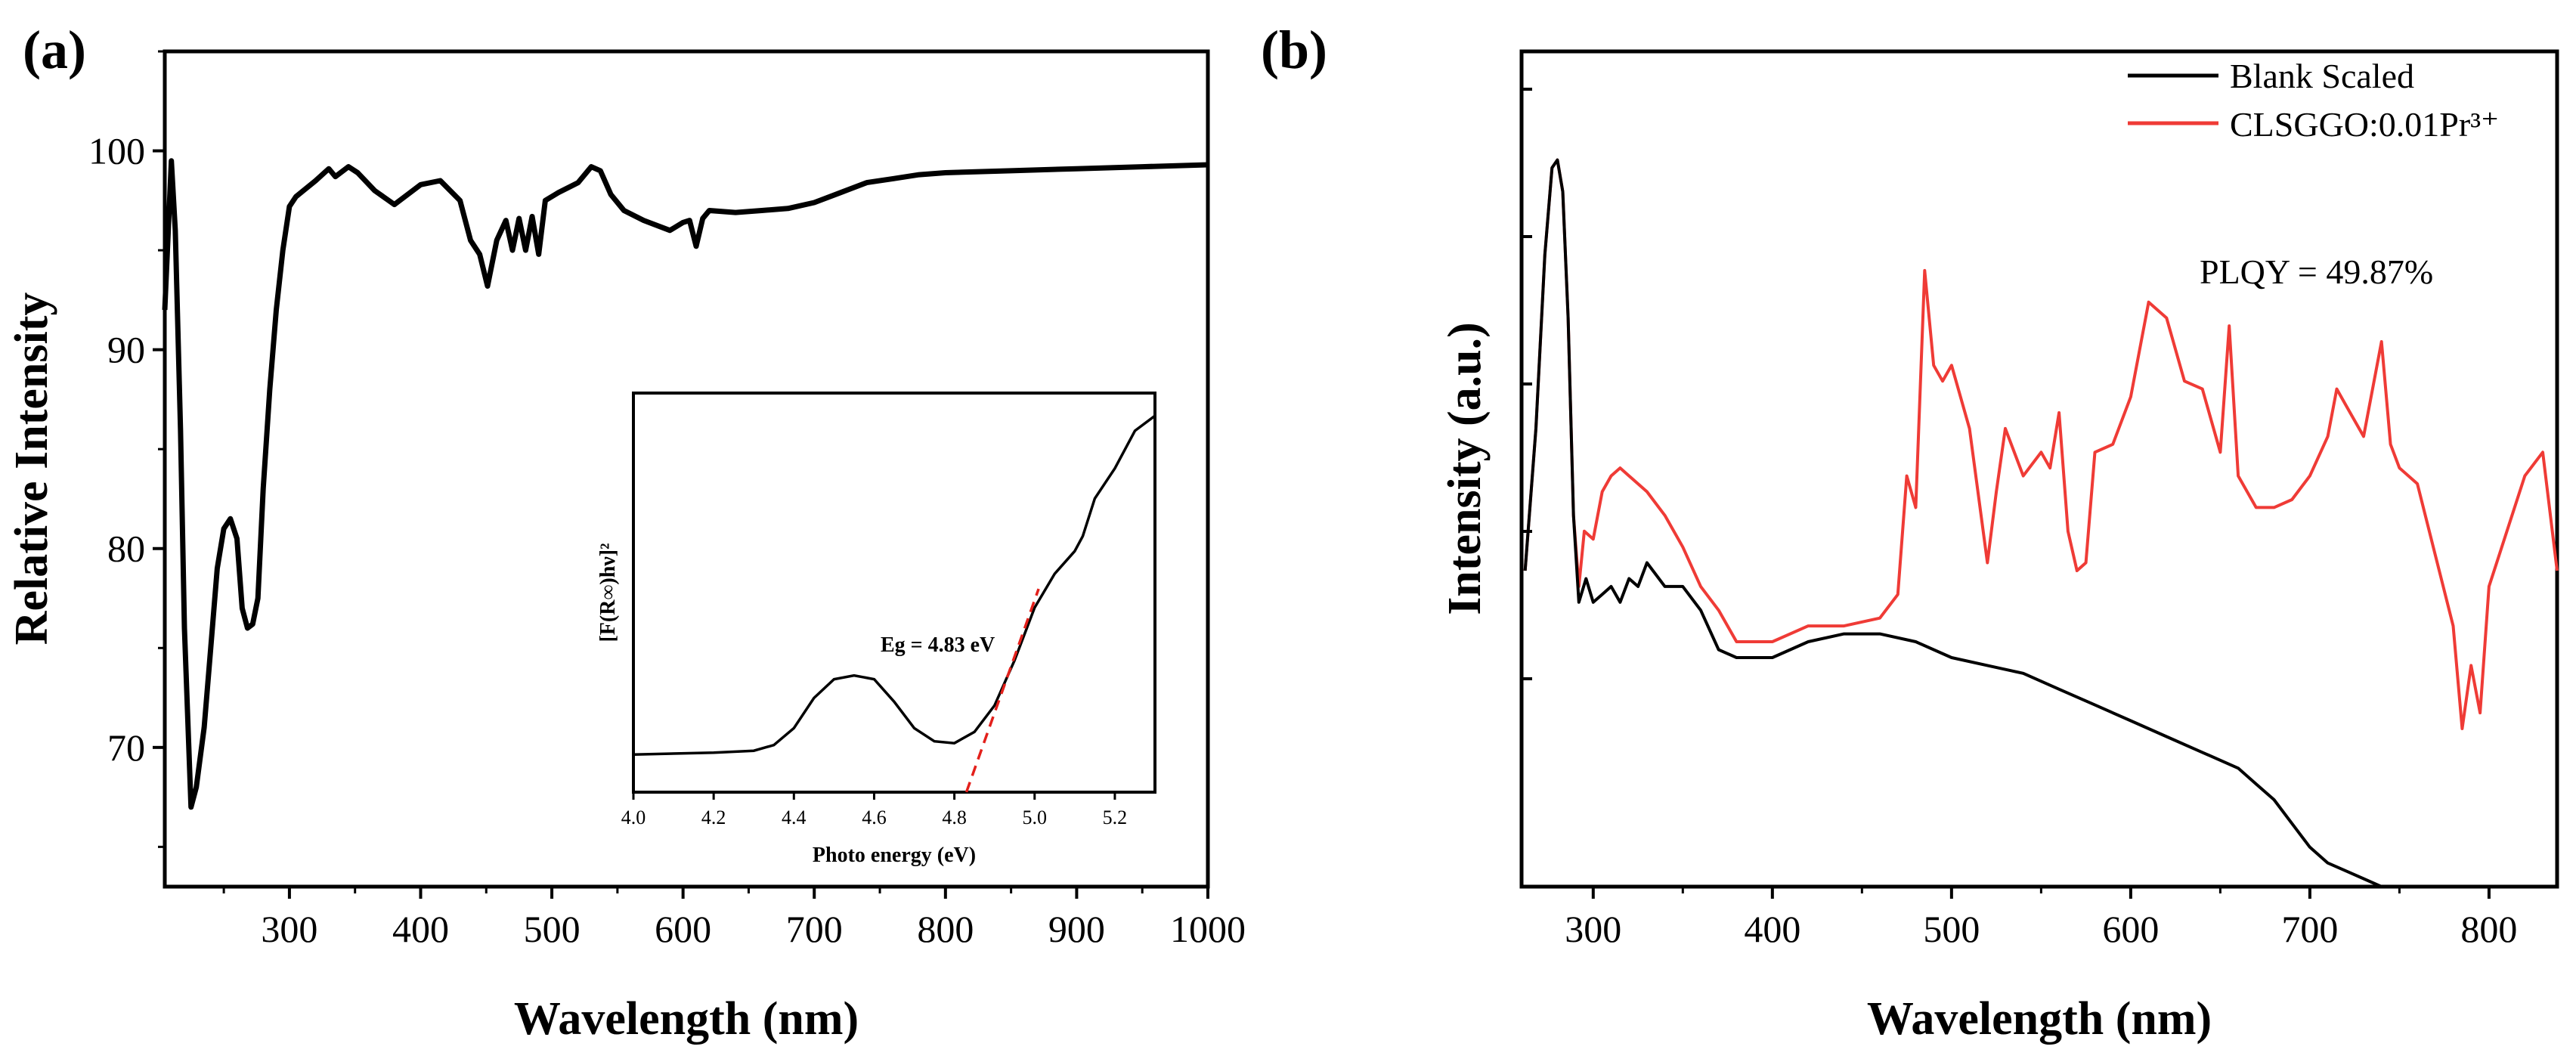  I want to click on inset-x-tick-label: 4.6, so click(874, 817).